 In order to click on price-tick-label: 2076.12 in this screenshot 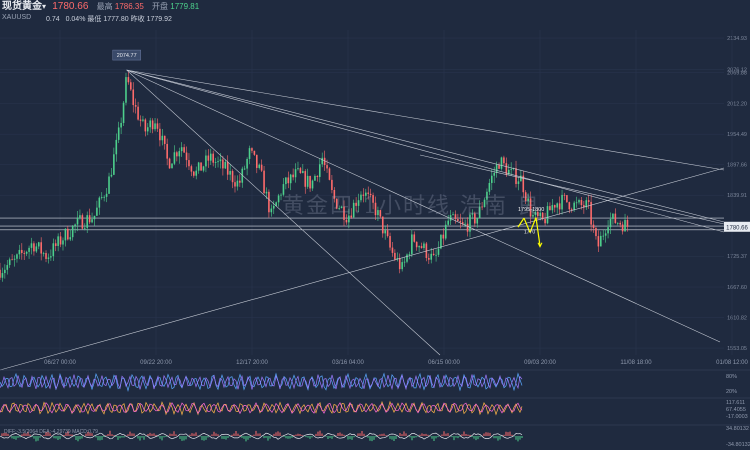, I will do `click(737, 70)`.